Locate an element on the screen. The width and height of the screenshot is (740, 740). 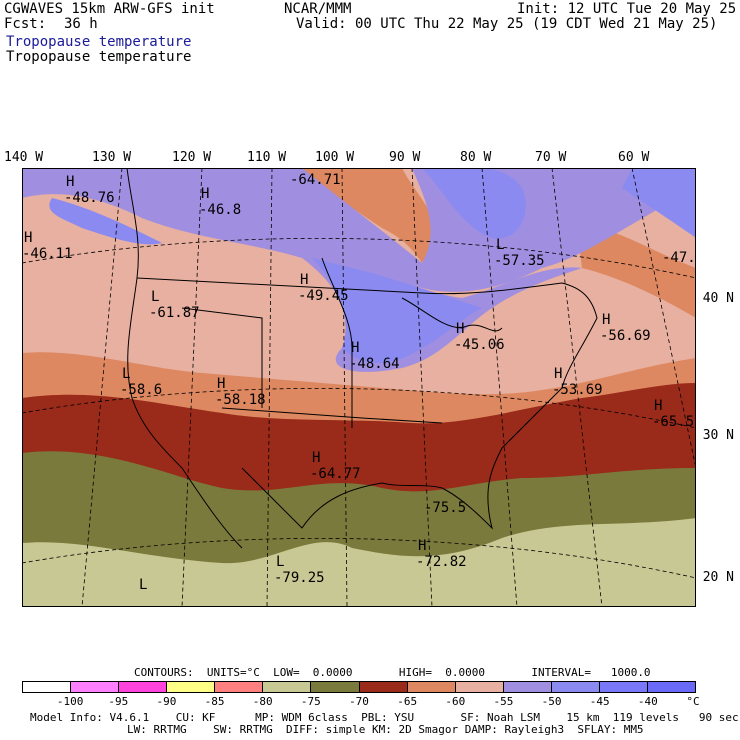
colorbar-label: -65 is located at coordinates (407, 701).